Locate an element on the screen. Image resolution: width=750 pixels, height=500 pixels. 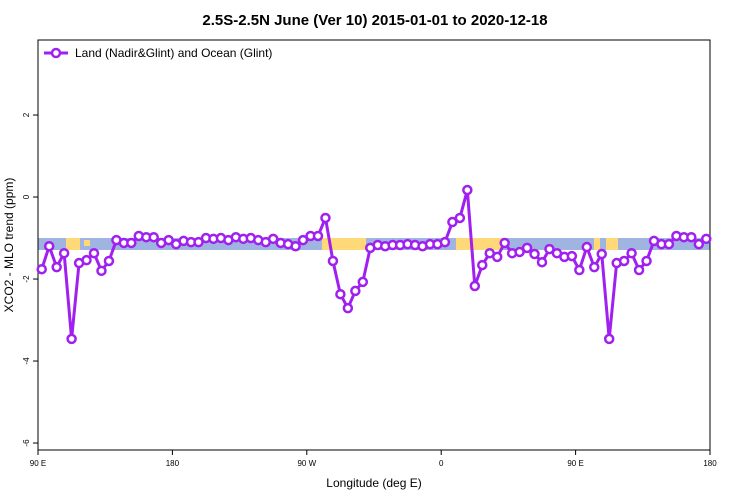
legend: Land (Nadir&Glint) and Ocean (Glint) is located at coordinates (158, 53).